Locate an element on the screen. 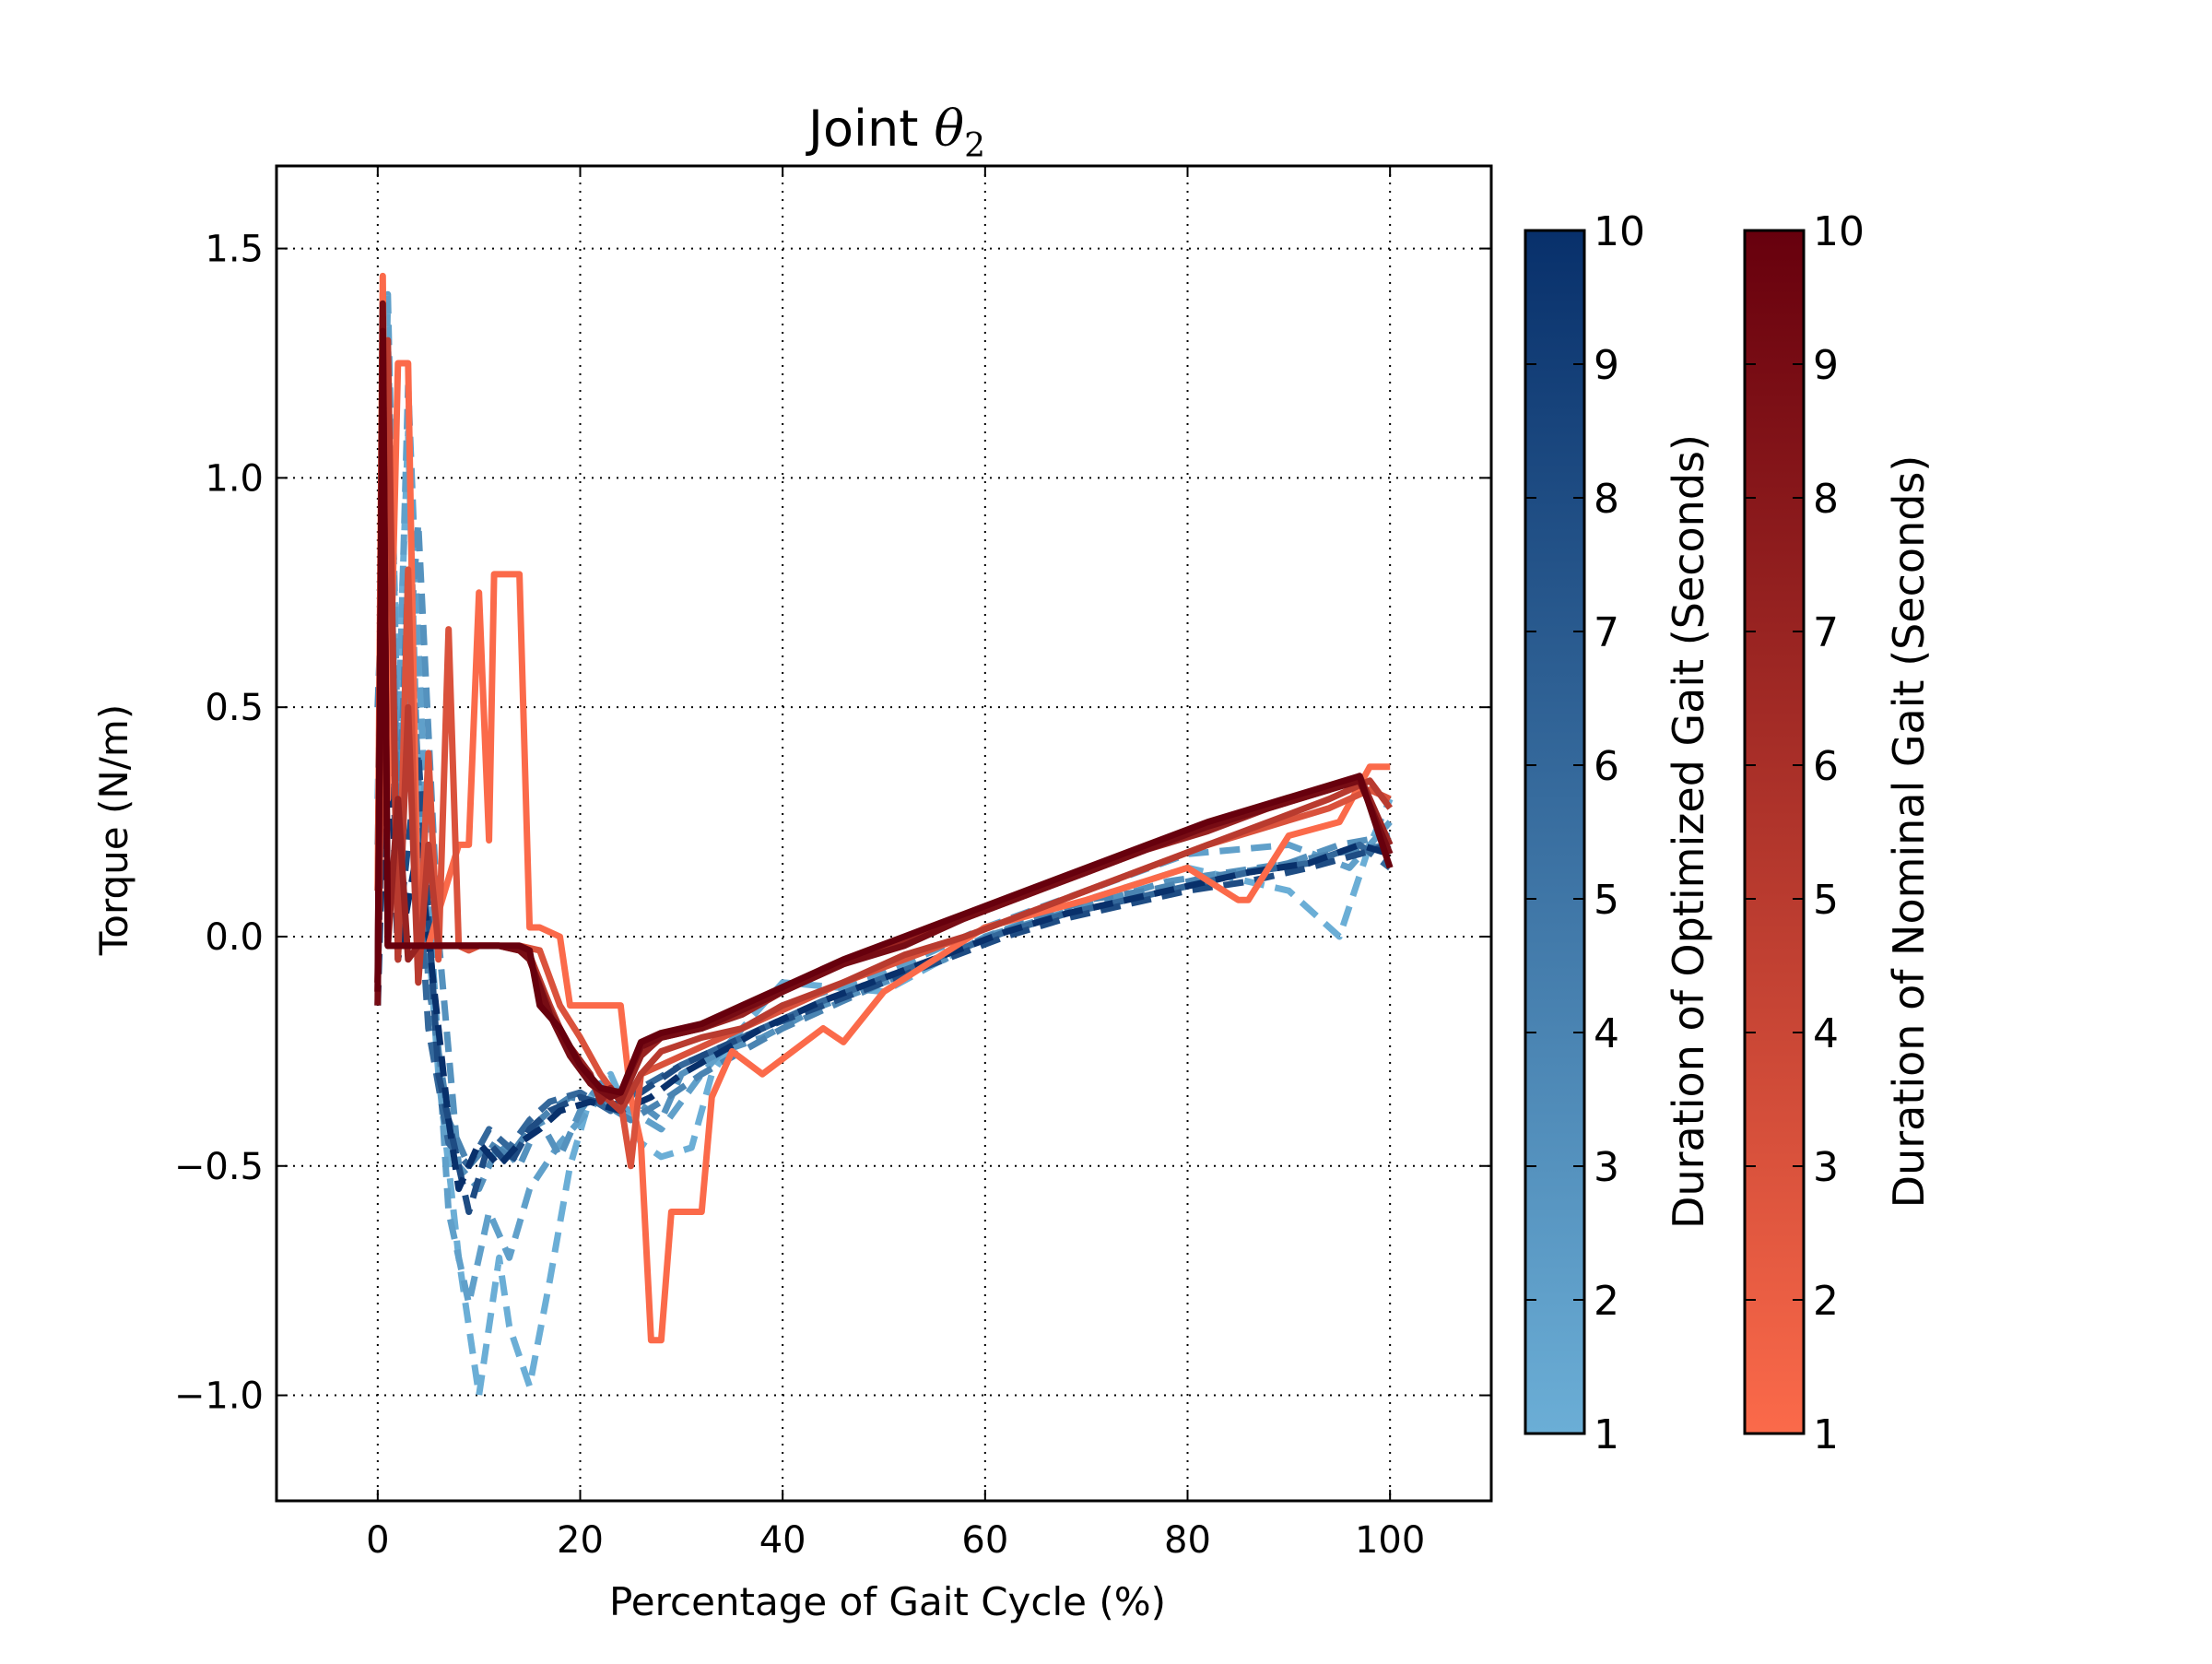 The height and width of the screenshot is (1664, 2212). colorbar-nominal-label: Duration of Nominal Gait (Seconds) is located at coordinates (1909, 832).